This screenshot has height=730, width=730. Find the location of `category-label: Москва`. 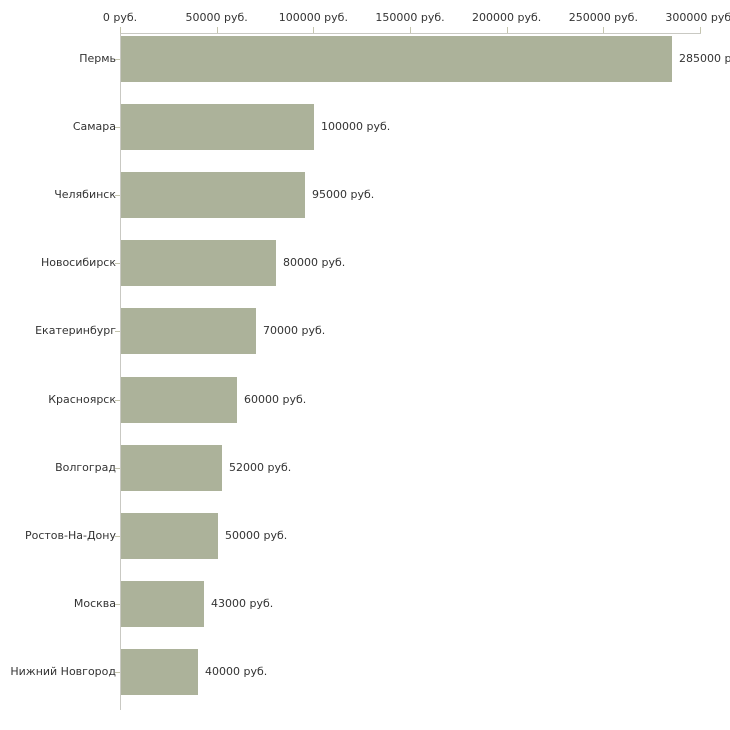

category-label: Москва is located at coordinates (94, 603).